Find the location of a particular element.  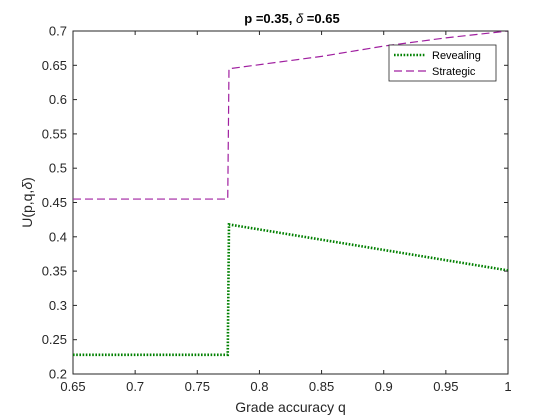

chart-title-text: p =0.35, δ =0.65 is located at coordinates (291, 18).